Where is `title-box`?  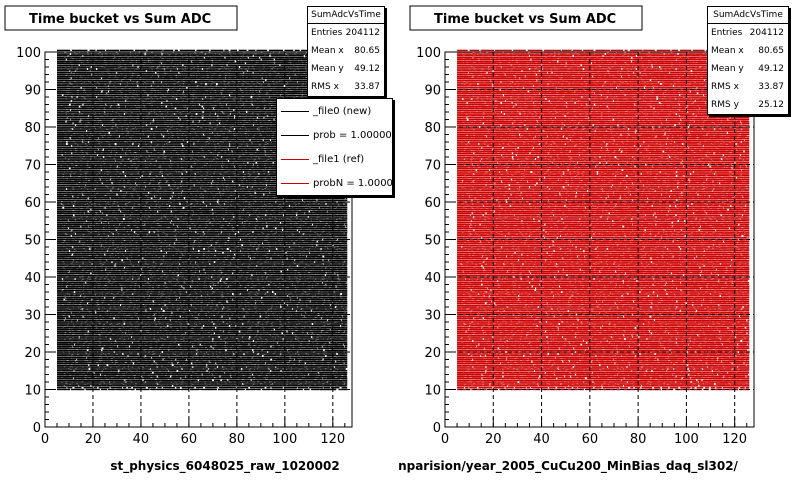 title-box is located at coordinates (121, 18).